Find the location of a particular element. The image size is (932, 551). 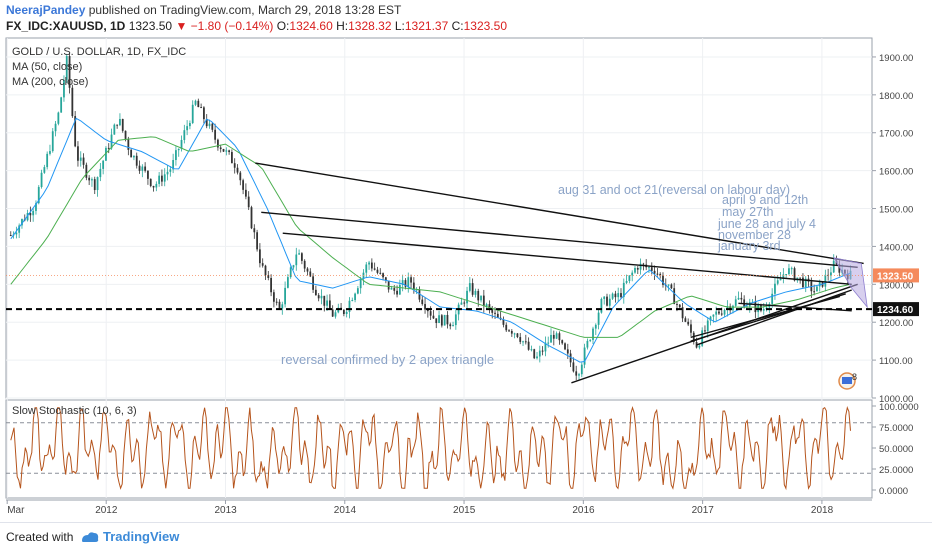

author-link: NeerajPandey is located at coordinates (46, 10).